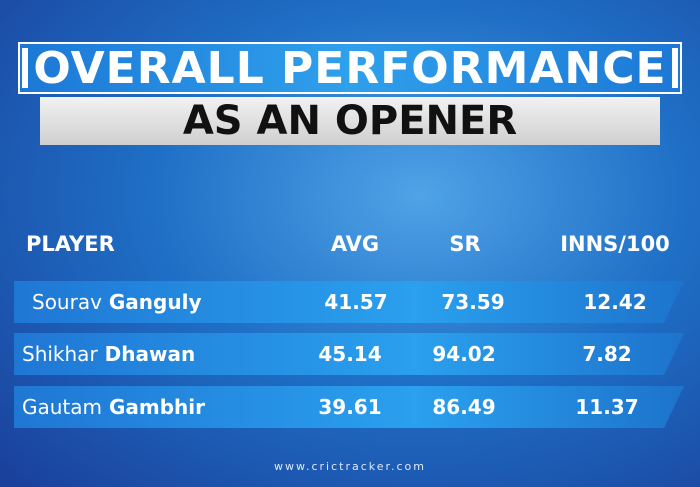  I want to click on column-header: SR, so click(465, 244).